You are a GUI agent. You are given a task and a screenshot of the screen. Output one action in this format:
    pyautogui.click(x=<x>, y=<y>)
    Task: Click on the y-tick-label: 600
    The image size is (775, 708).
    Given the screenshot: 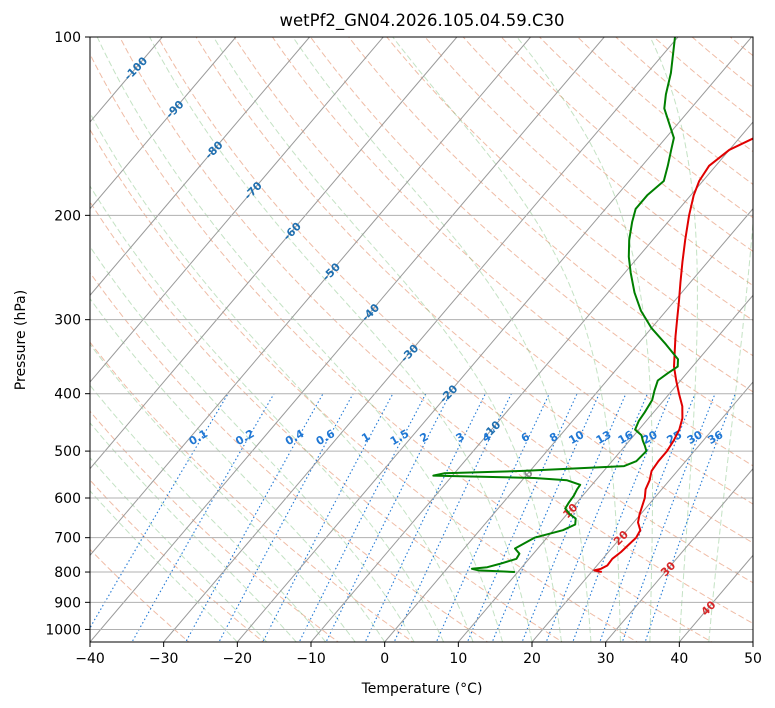 What is the action you would take?
    pyautogui.click(x=67, y=499)
    